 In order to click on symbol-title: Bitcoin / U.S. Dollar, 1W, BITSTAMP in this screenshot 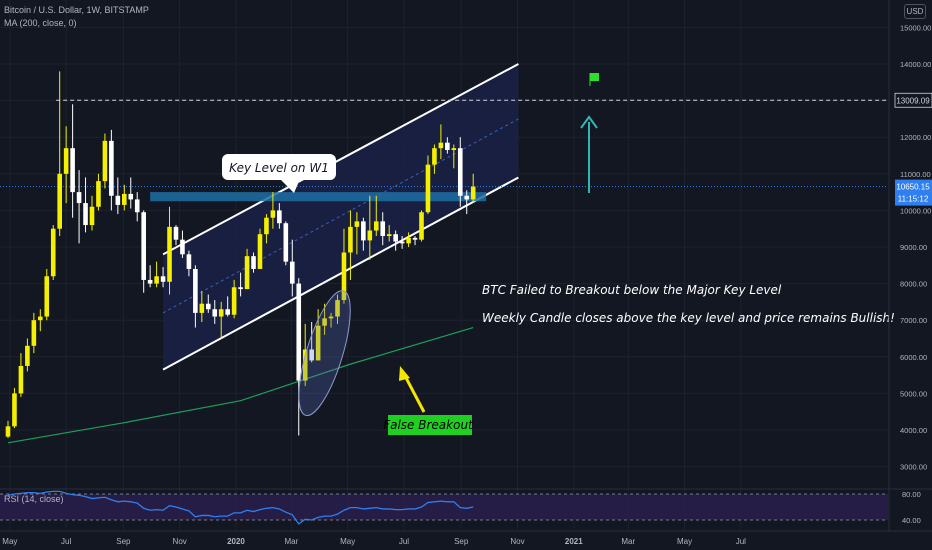, I will do `click(76, 10)`.